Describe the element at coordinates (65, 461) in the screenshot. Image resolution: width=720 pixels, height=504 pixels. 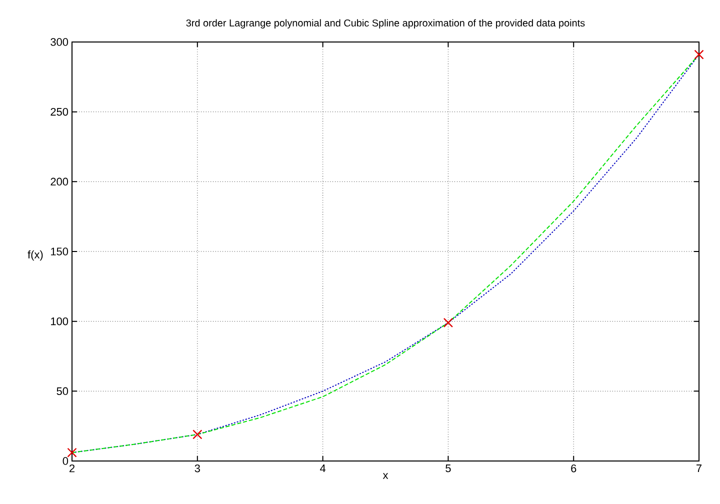
I see `y-tick-label: 0` at that location.